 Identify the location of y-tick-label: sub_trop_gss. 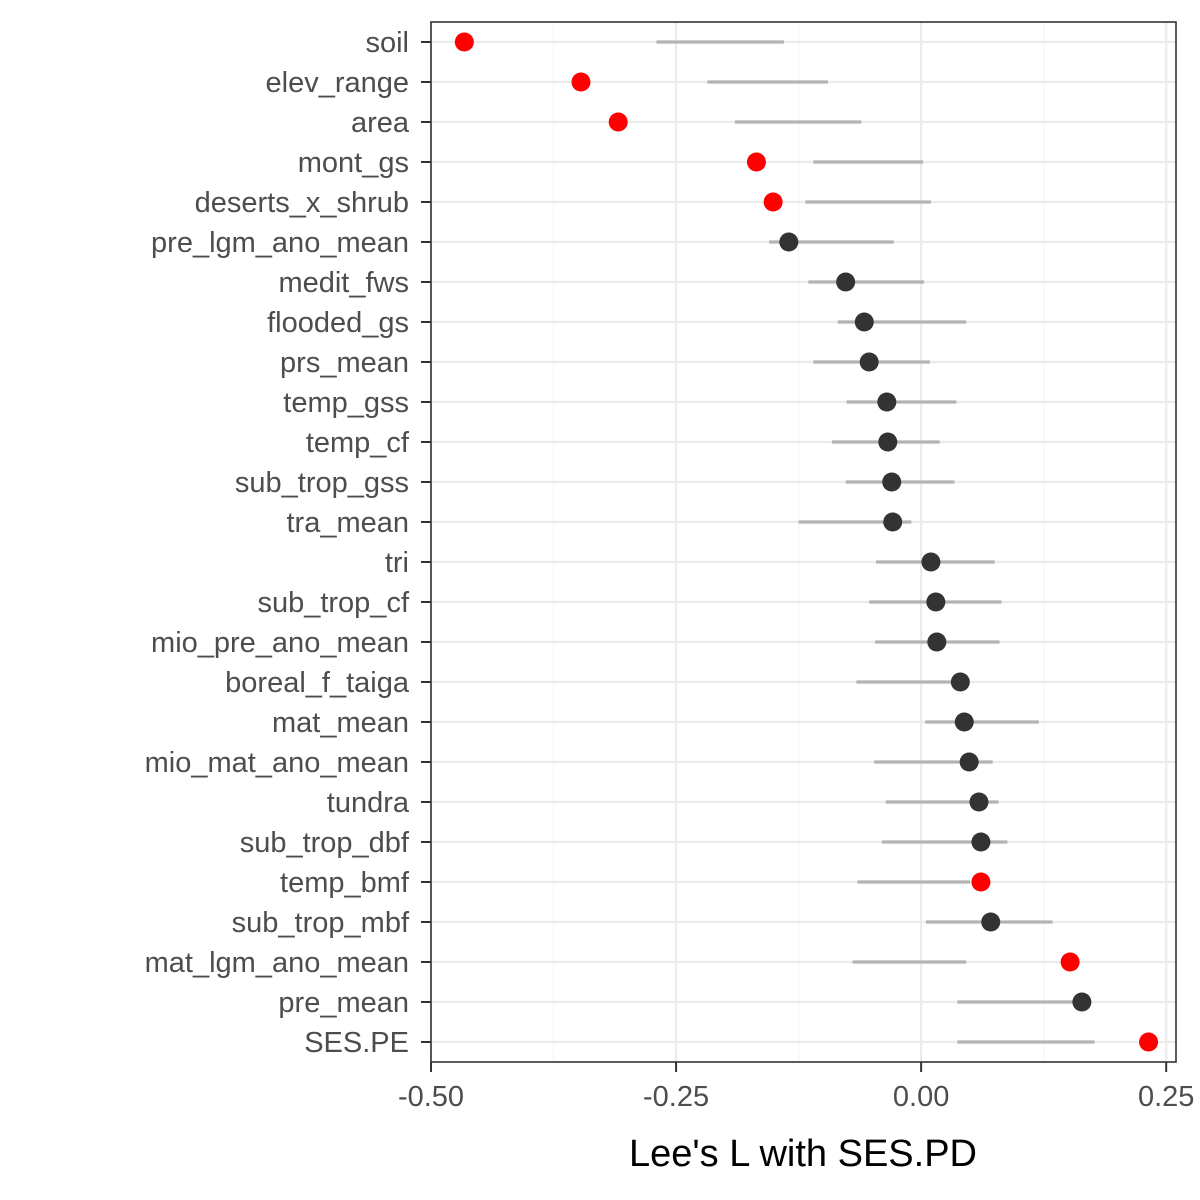
(322, 483).